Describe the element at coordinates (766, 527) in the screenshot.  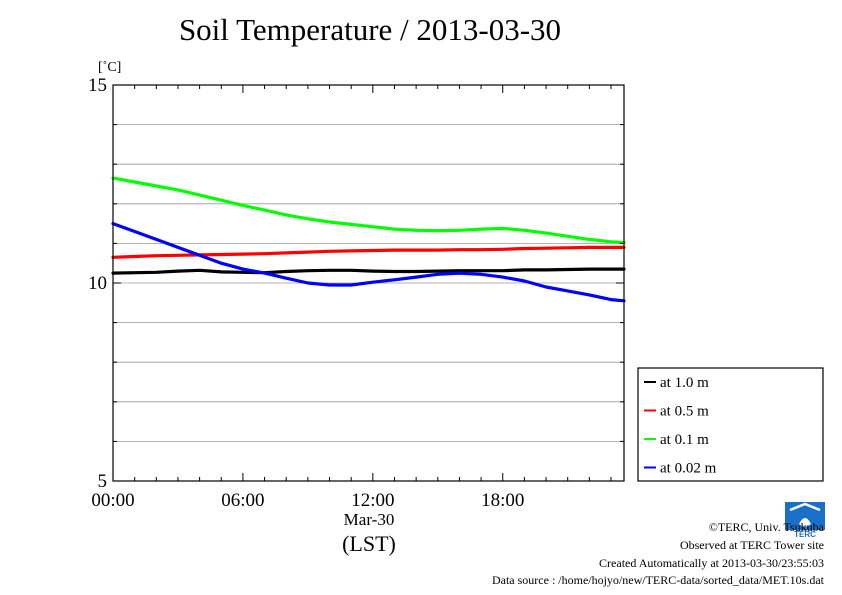
I see `credit-copyright: ©TERC, Univ. Tsukuba` at that location.